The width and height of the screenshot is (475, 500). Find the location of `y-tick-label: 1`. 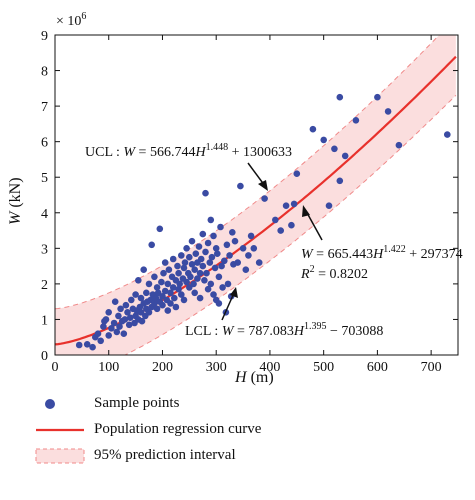

y-tick-label: 1 is located at coordinates (44, 320).